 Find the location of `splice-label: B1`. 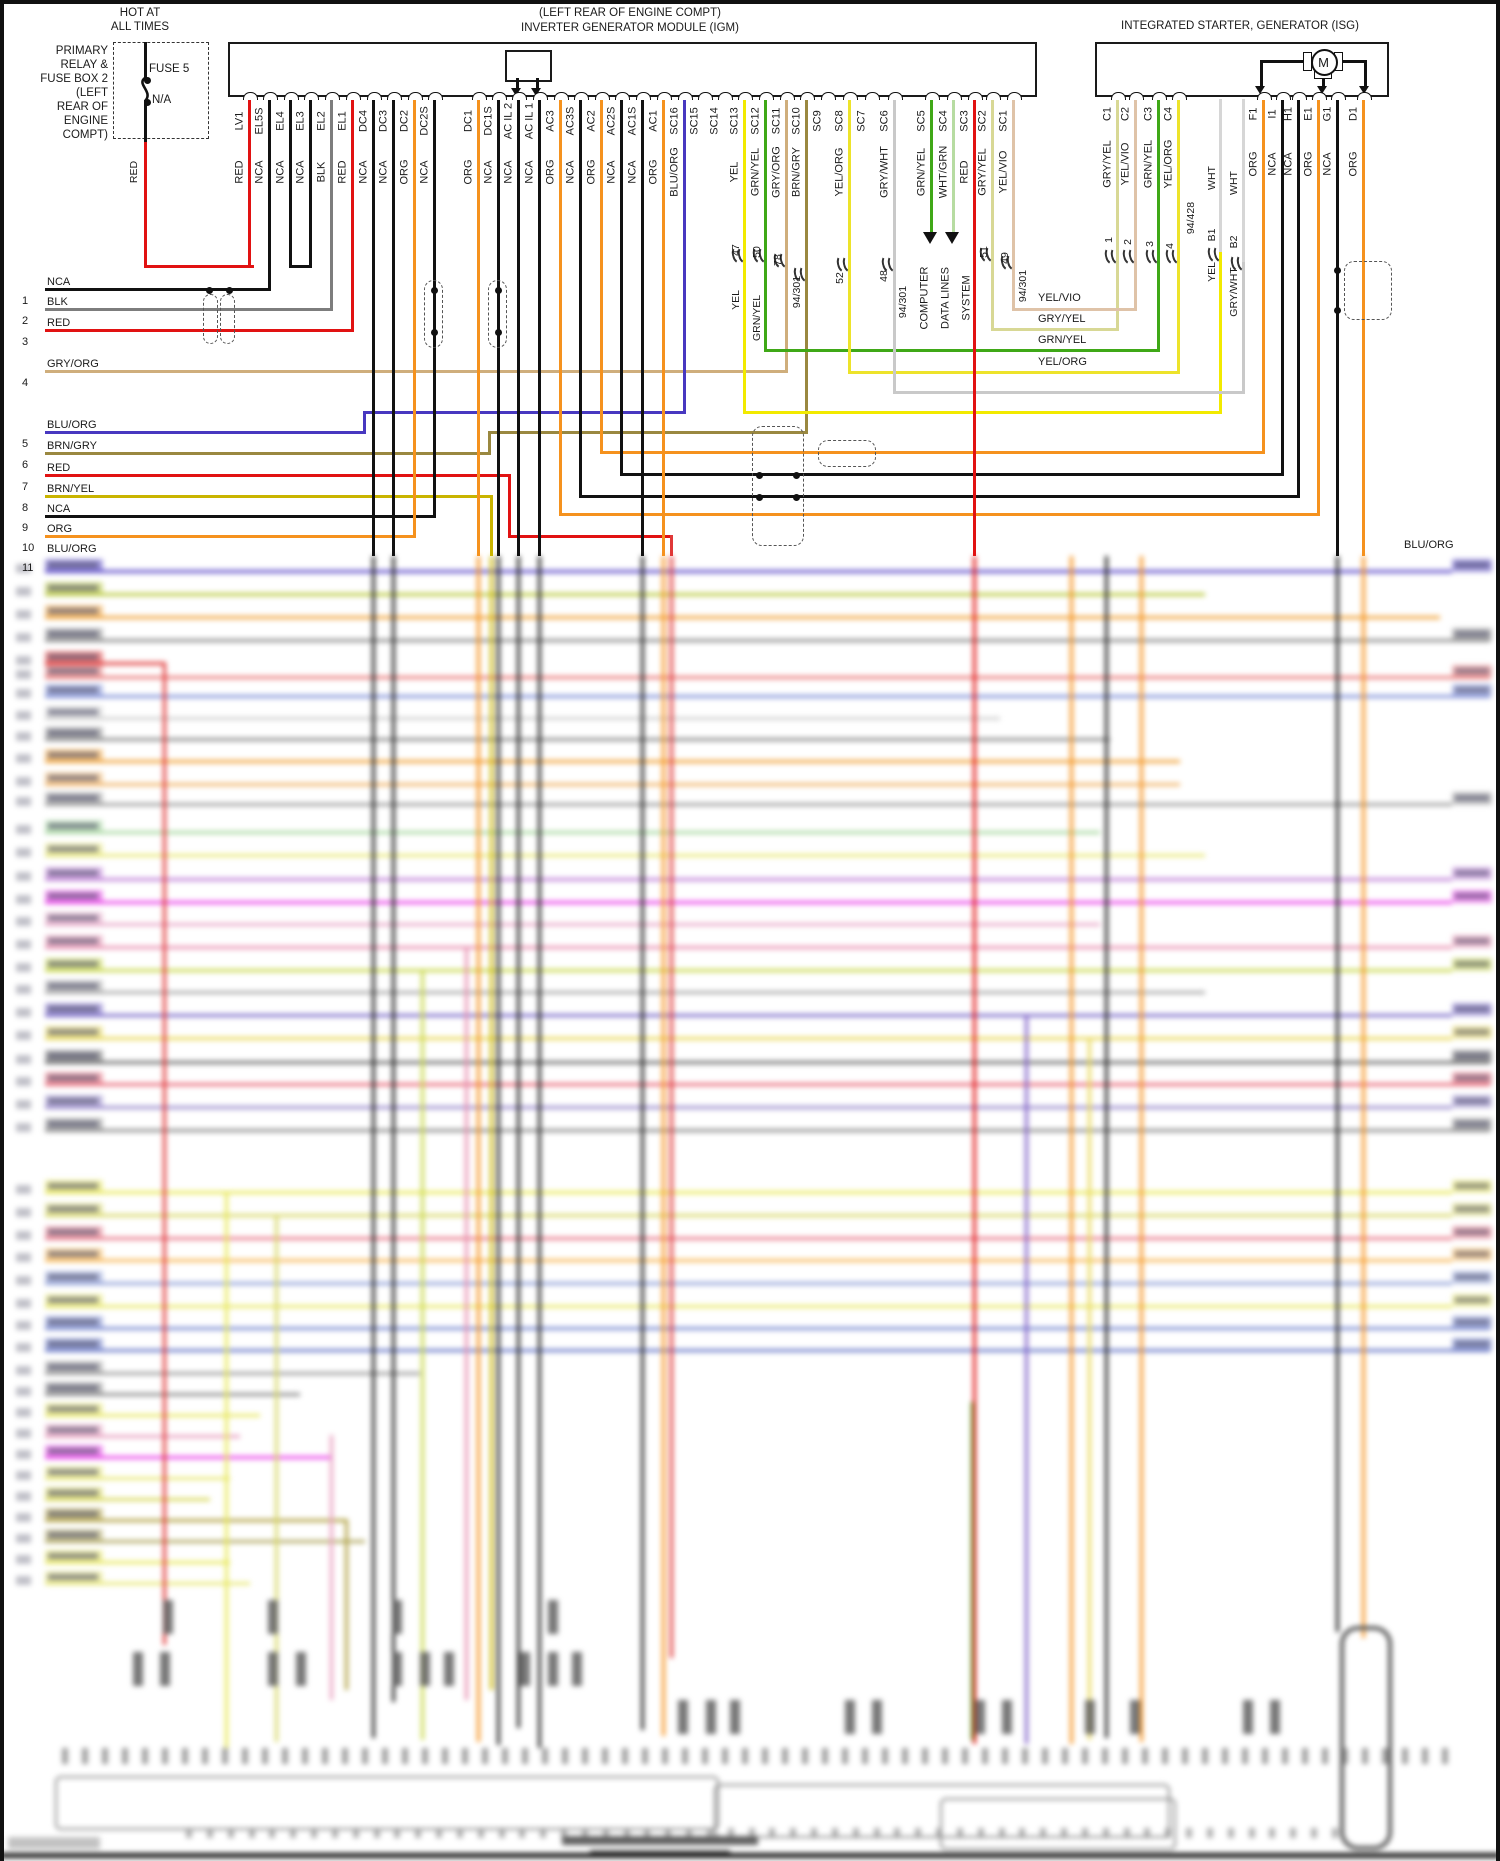

splice-label: B1 is located at coordinates (1211, 235).